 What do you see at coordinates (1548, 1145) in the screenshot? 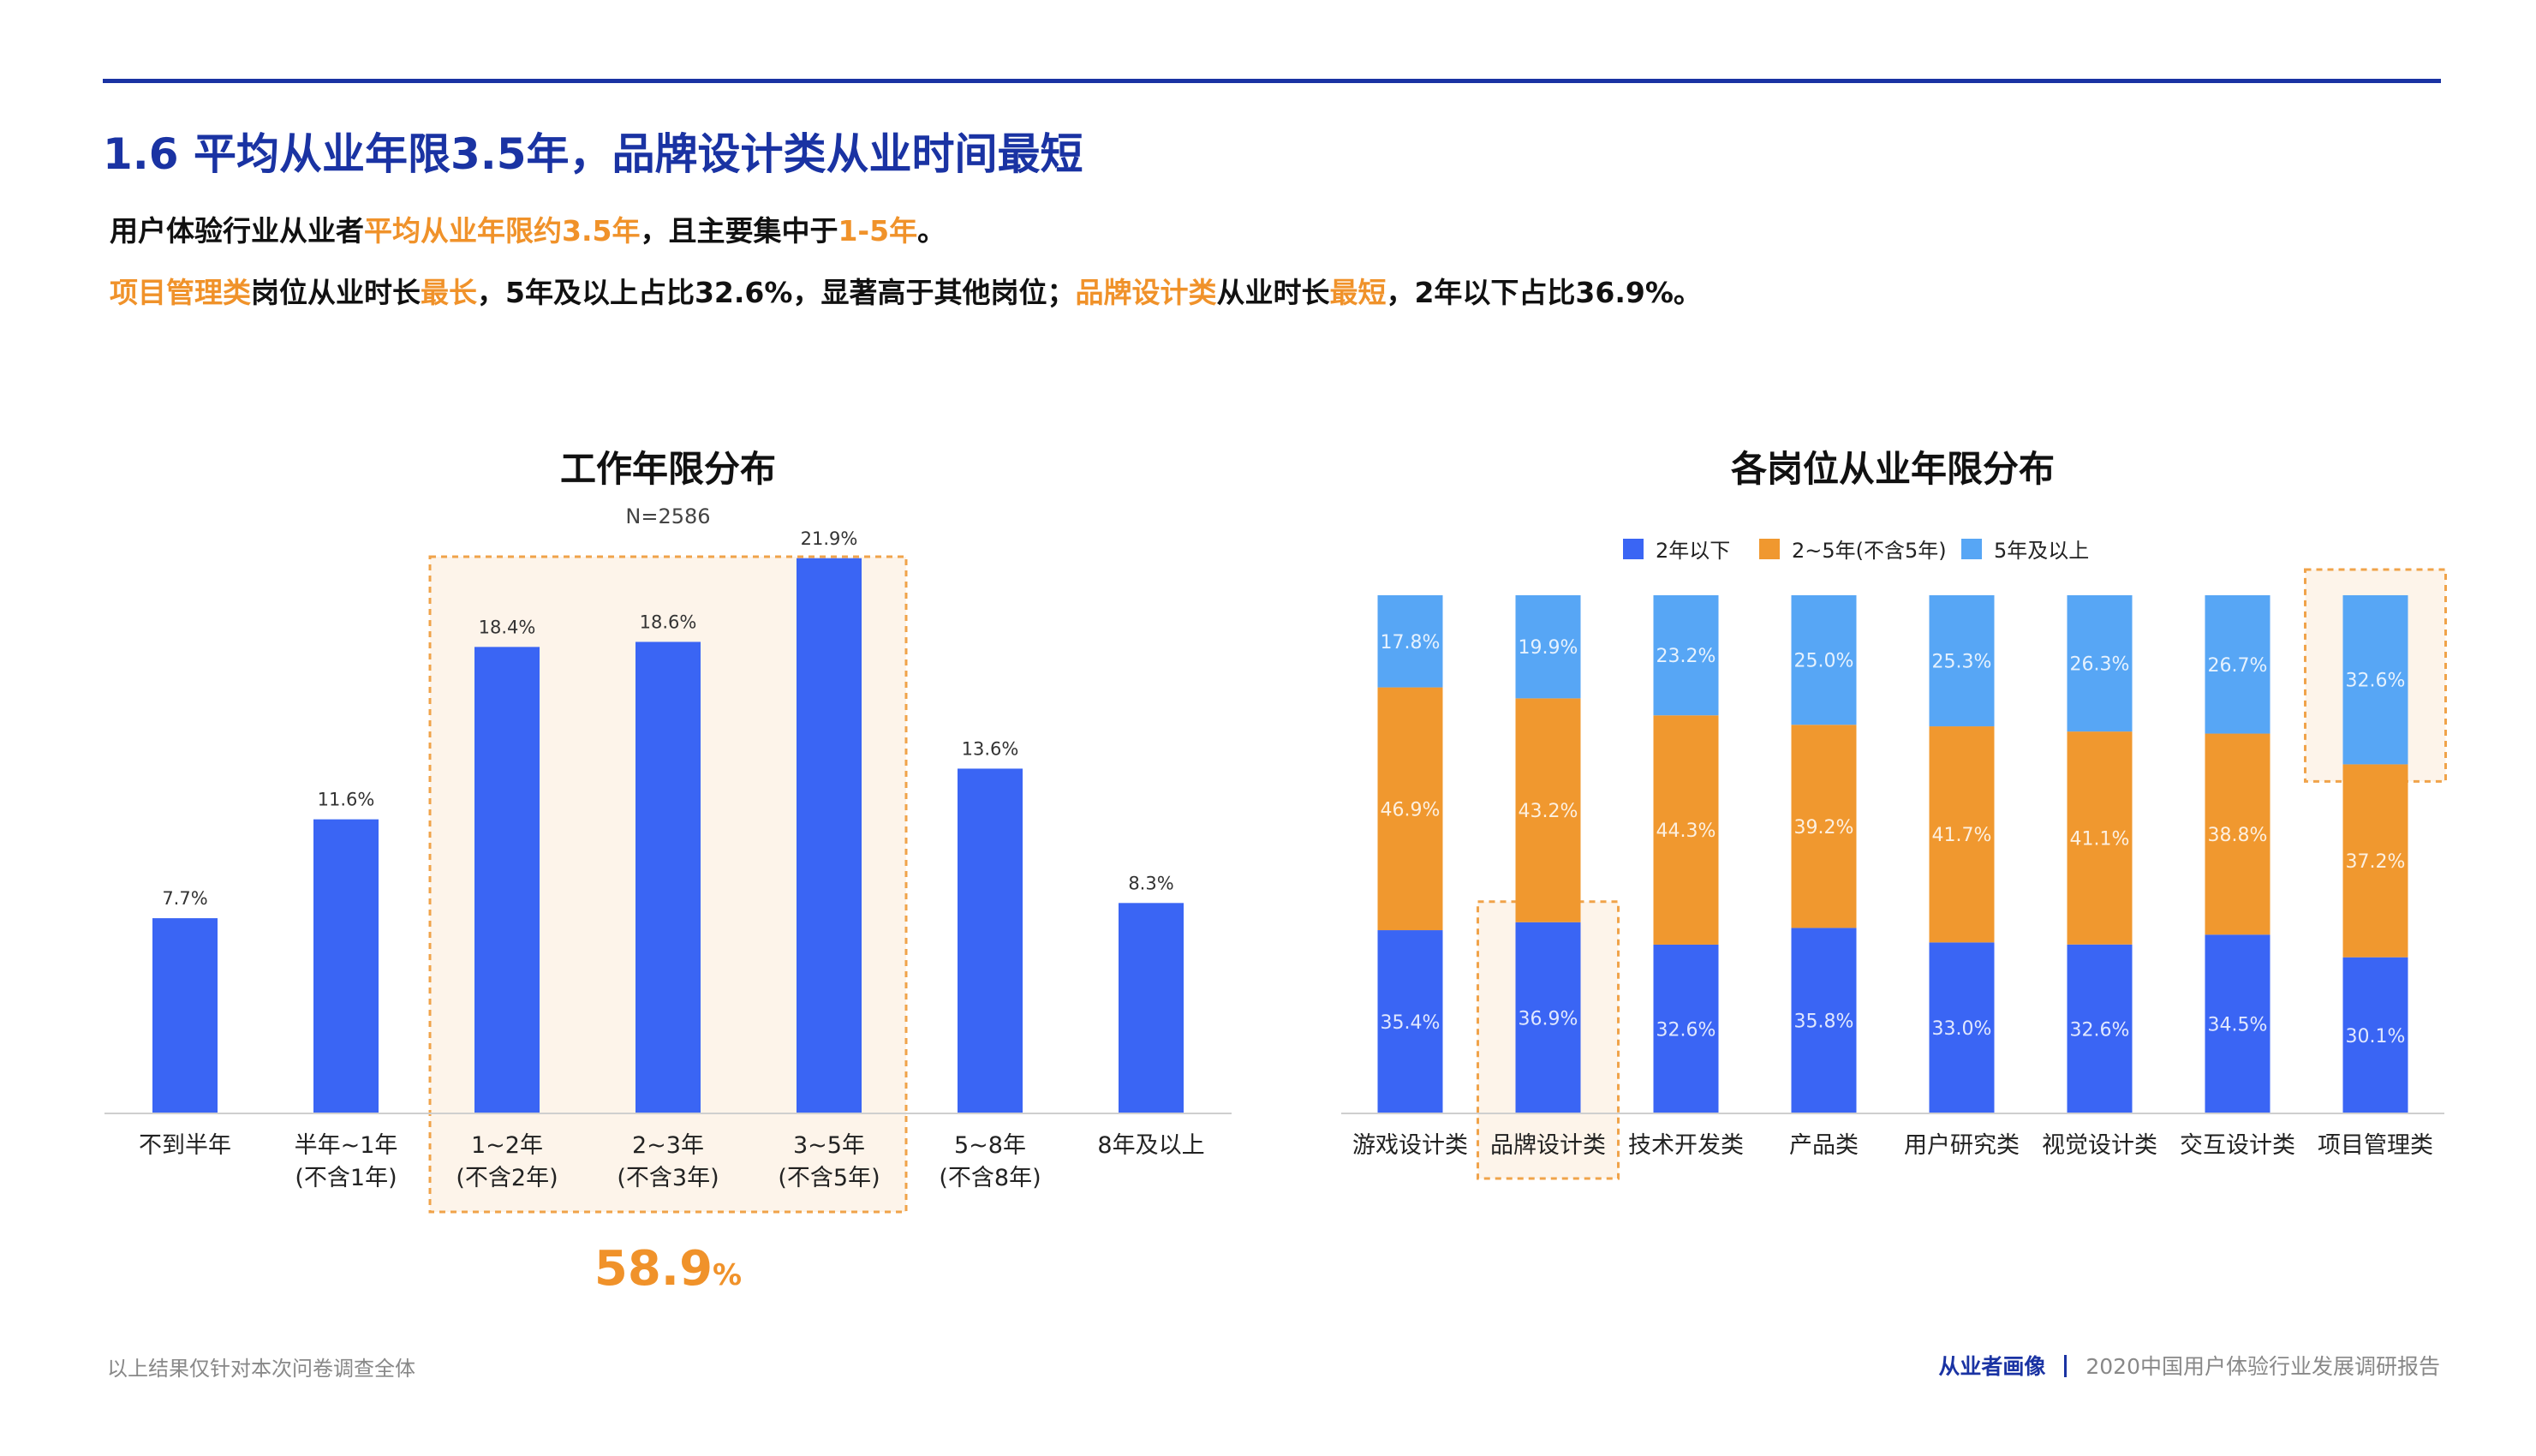
I see `x-tick-label: 品牌设计类` at bounding box center [1548, 1145].